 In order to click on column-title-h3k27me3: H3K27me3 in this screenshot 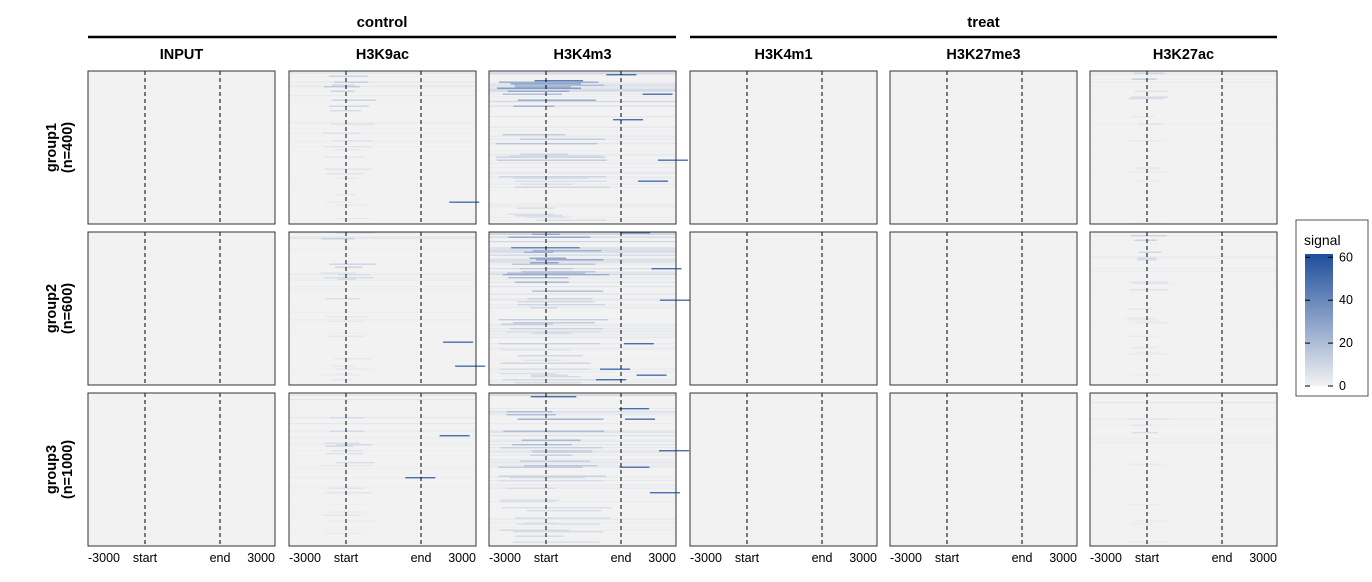, I will do `click(983, 55)`.